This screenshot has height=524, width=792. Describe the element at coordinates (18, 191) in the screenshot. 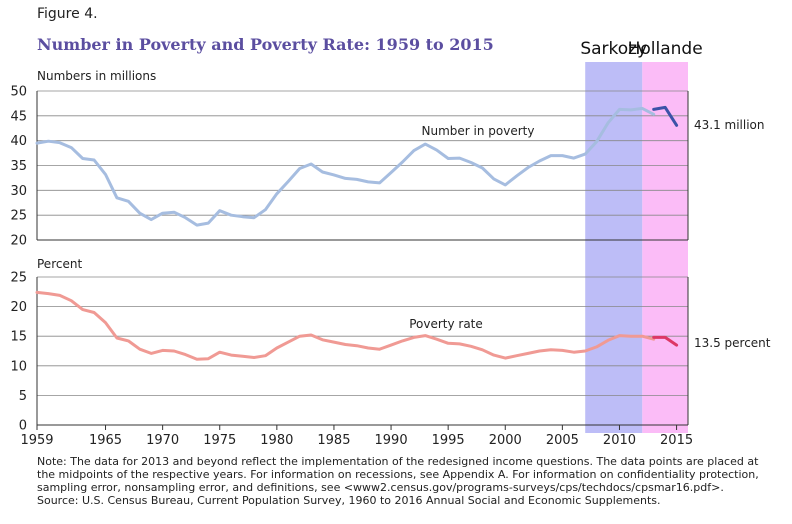

I see `y-tick-label: 30` at that location.